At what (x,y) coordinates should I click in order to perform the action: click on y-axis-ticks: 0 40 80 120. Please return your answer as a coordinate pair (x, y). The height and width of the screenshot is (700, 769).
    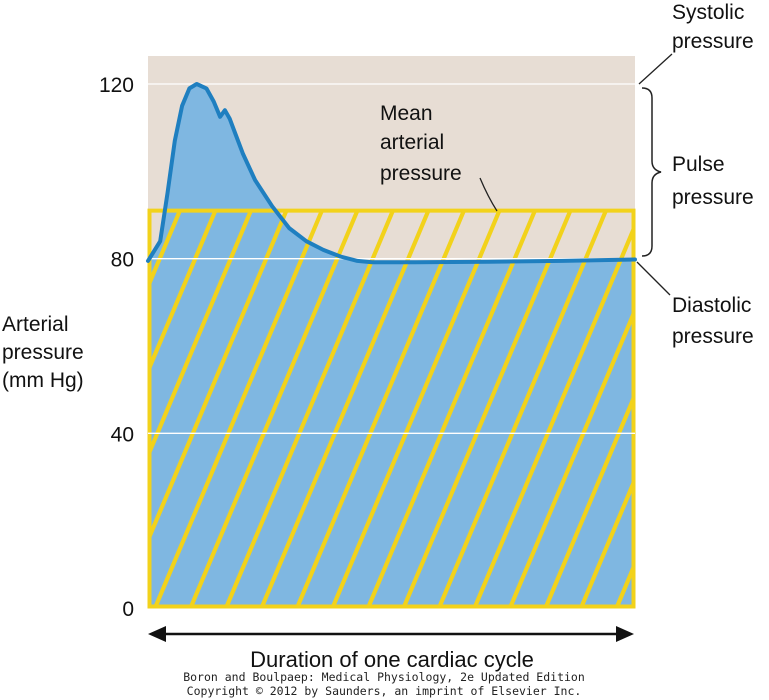
    Looking at the image, I should click on (116, 347).